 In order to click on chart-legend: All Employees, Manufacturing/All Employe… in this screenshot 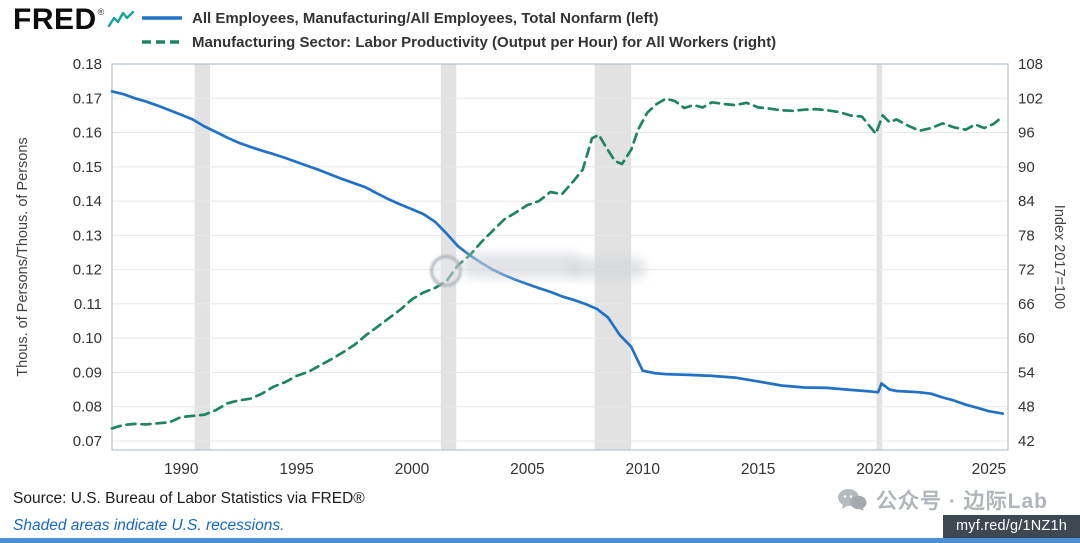, I will do `click(459, 30)`.